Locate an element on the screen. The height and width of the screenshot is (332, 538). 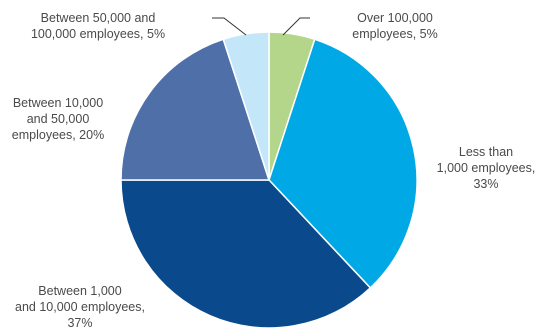
slice-label-10000-50000: Between 10,000 and 50,000 employees, 20% is located at coordinates (58, 119).